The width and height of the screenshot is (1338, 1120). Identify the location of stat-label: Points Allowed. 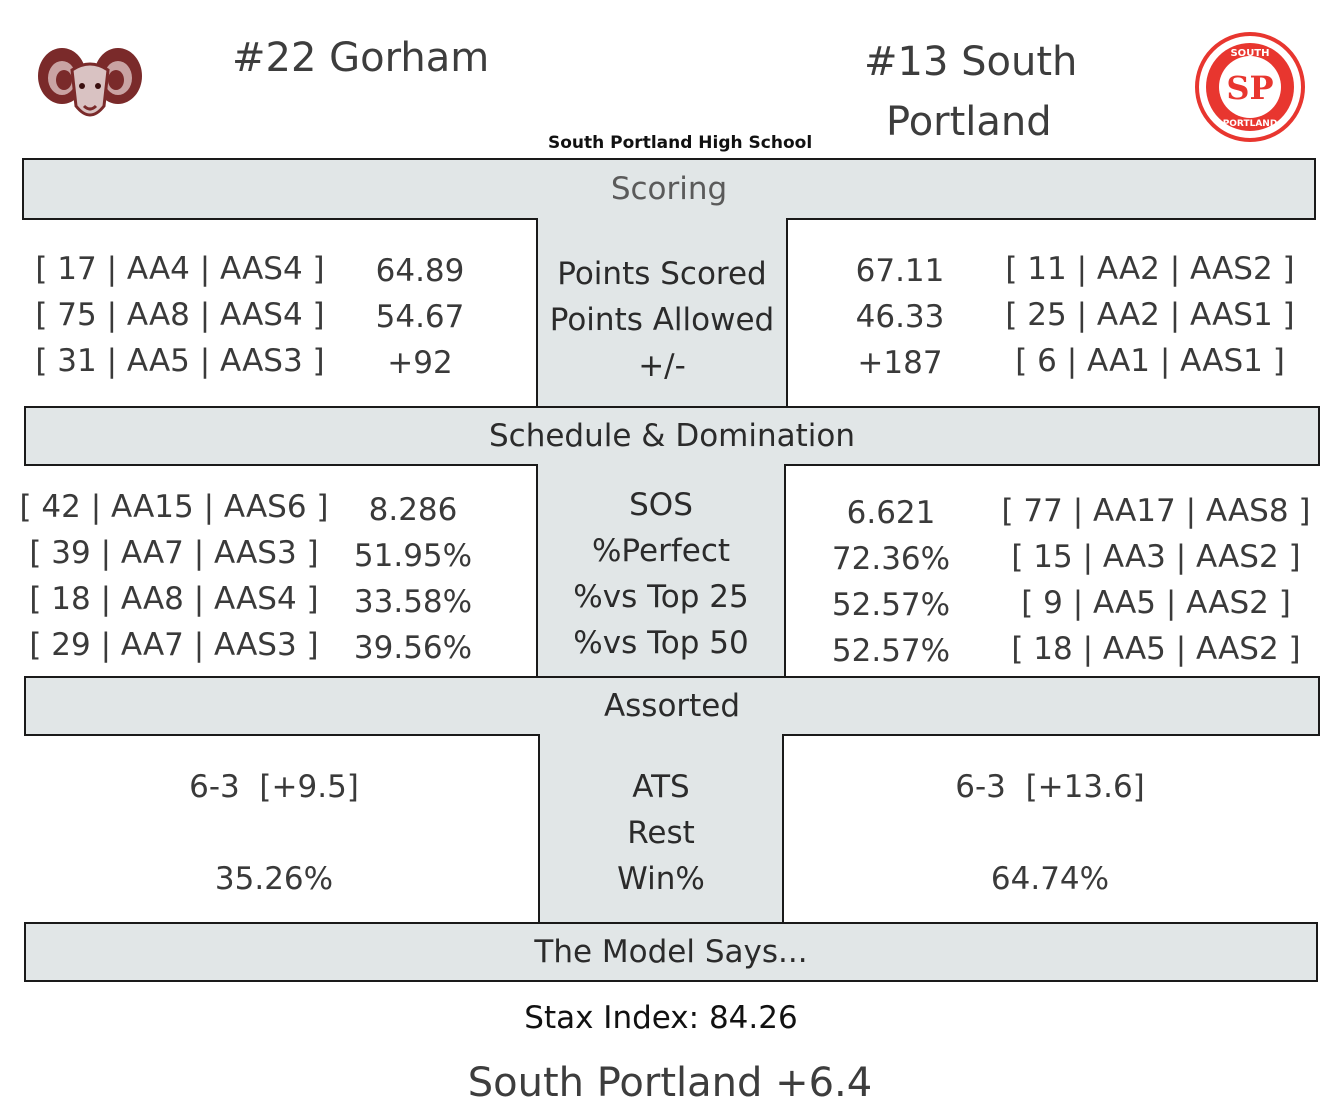
(662, 320).